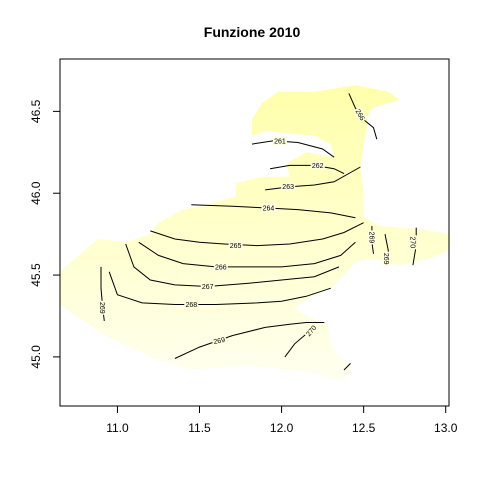 This screenshot has height=480, width=480. I want to click on x-tick-label: 12.0, so click(282, 428).